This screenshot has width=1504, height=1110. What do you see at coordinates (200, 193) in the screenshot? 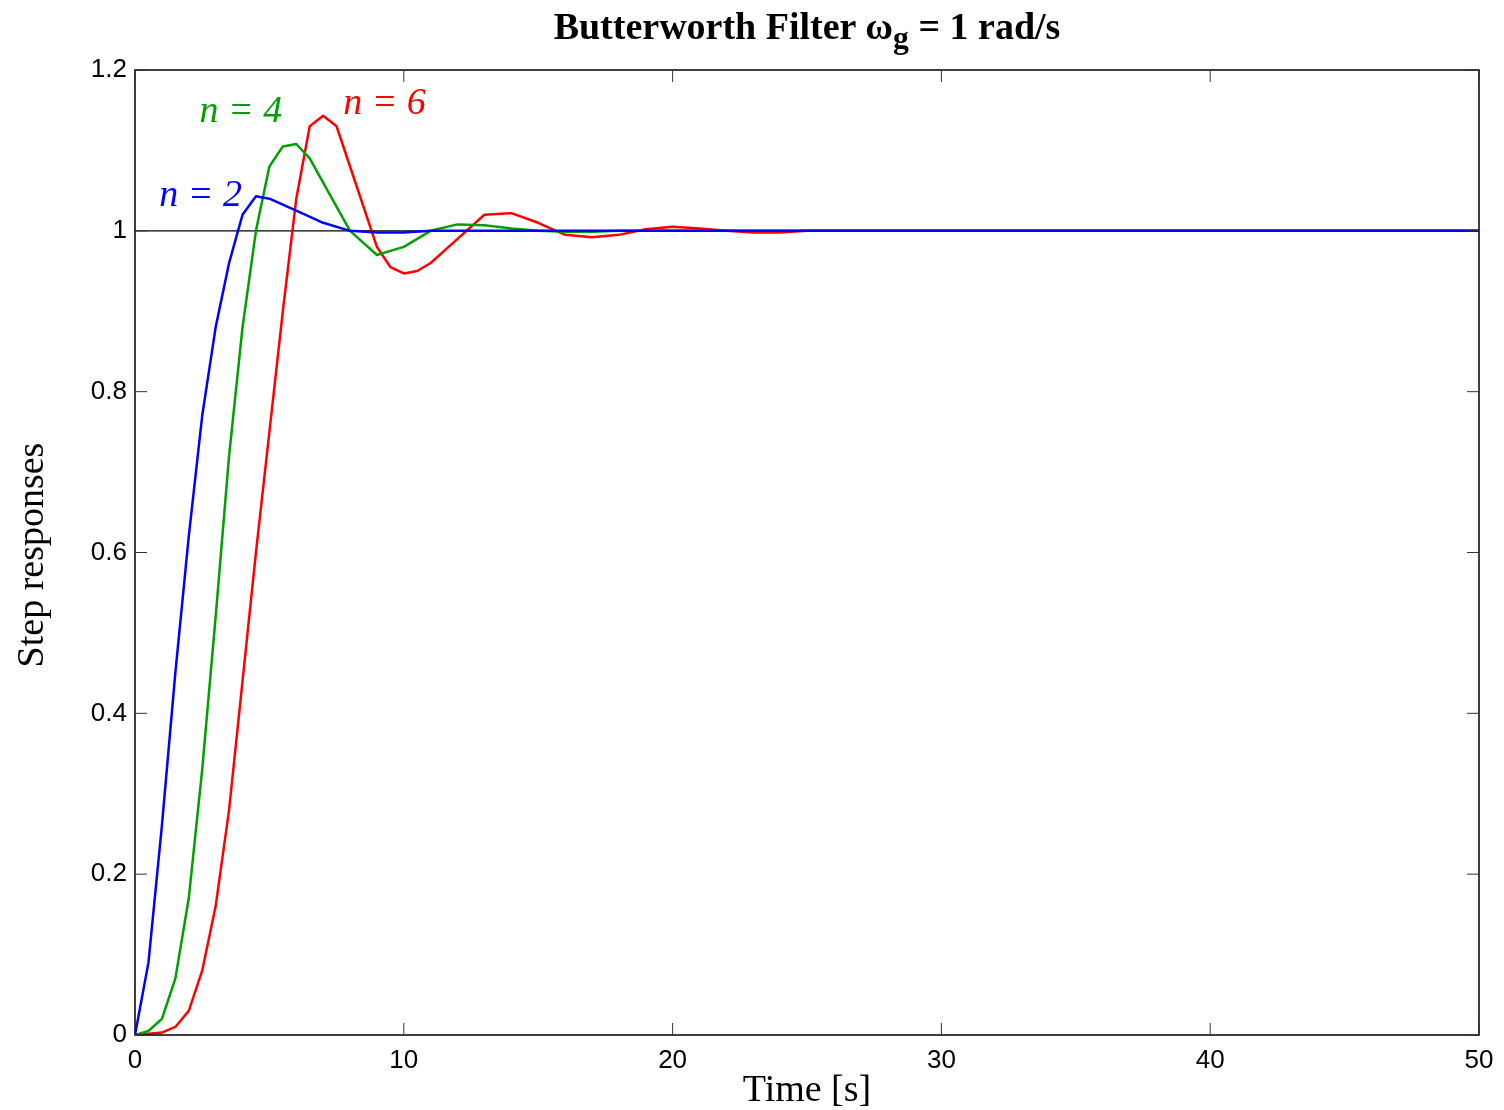
I see `series-label: n = 2` at bounding box center [200, 193].